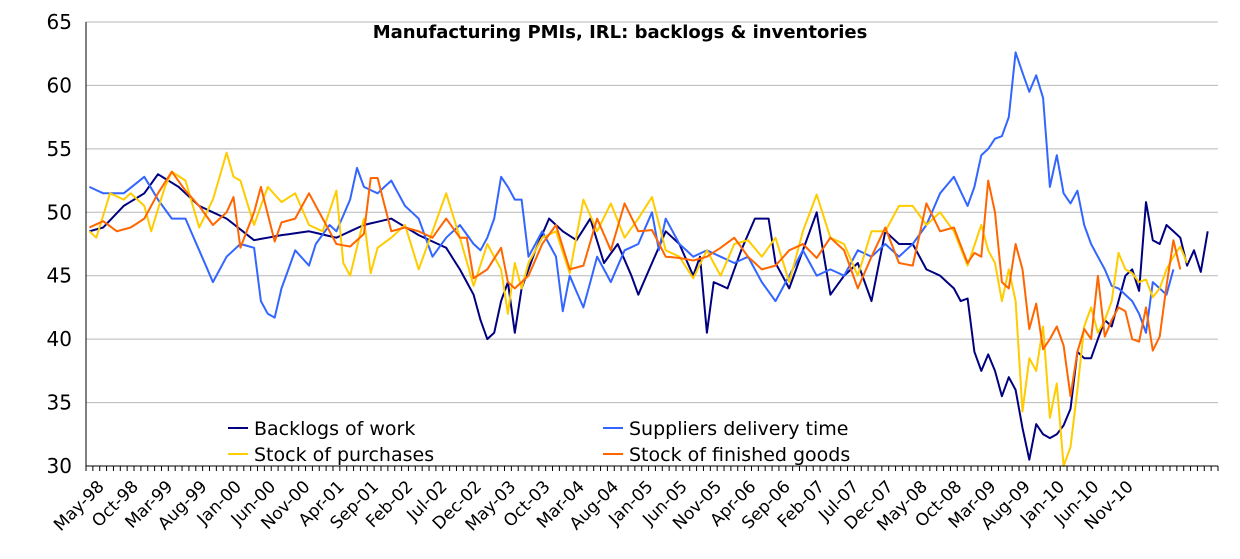 This screenshot has width=1240, height=559. What do you see at coordinates (59, 276) in the screenshot?
I see `y-tick-label: 45` at bounding box center [59, 276].